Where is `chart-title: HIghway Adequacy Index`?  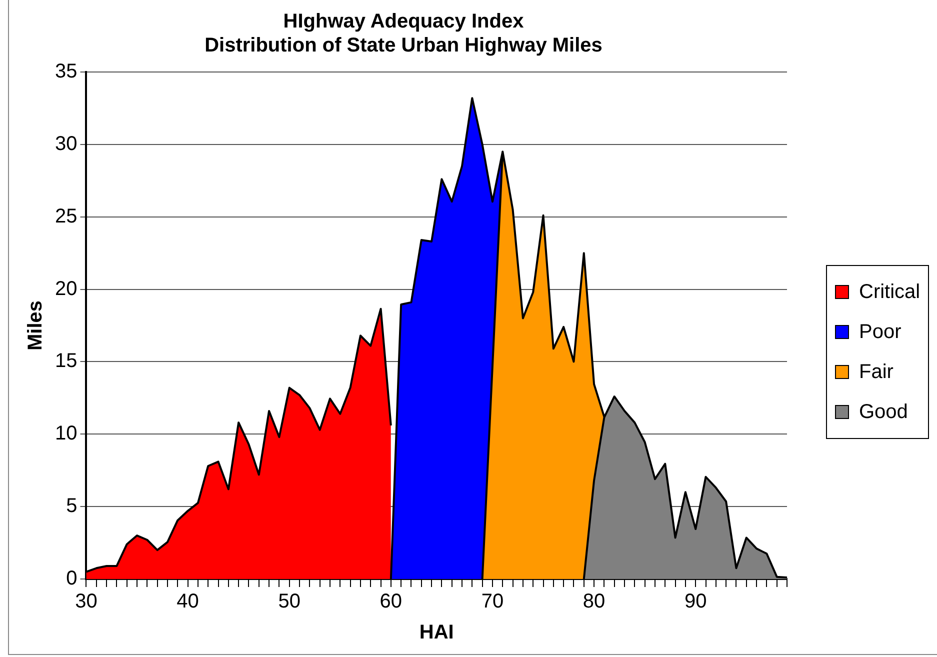 chart-title: HIghway Adequacy Index is located at coordinates (403, 21).